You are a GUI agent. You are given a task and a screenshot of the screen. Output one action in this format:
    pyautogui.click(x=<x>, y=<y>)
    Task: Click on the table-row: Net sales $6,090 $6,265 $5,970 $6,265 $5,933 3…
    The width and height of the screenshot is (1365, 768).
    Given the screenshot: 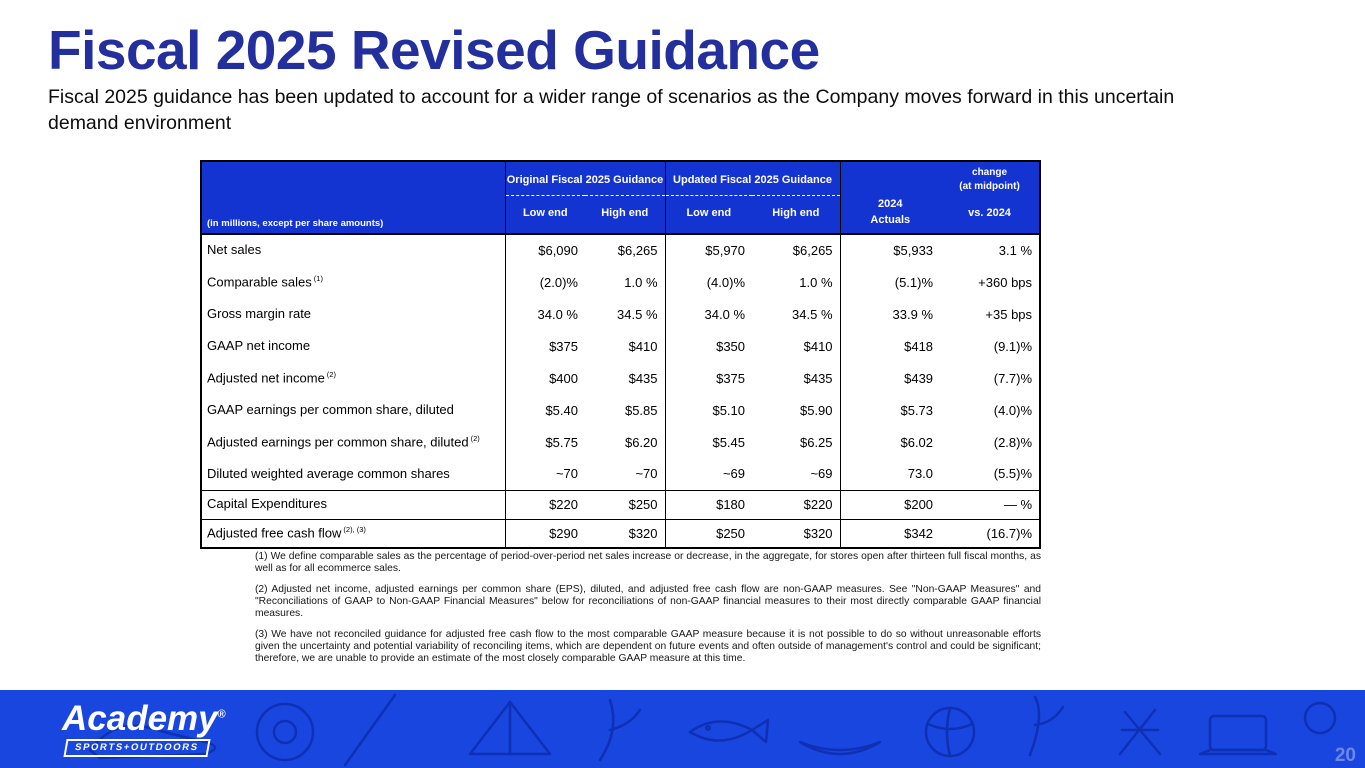 What is the action you would take?
    pyautogui.click(x=621, y=249)
    